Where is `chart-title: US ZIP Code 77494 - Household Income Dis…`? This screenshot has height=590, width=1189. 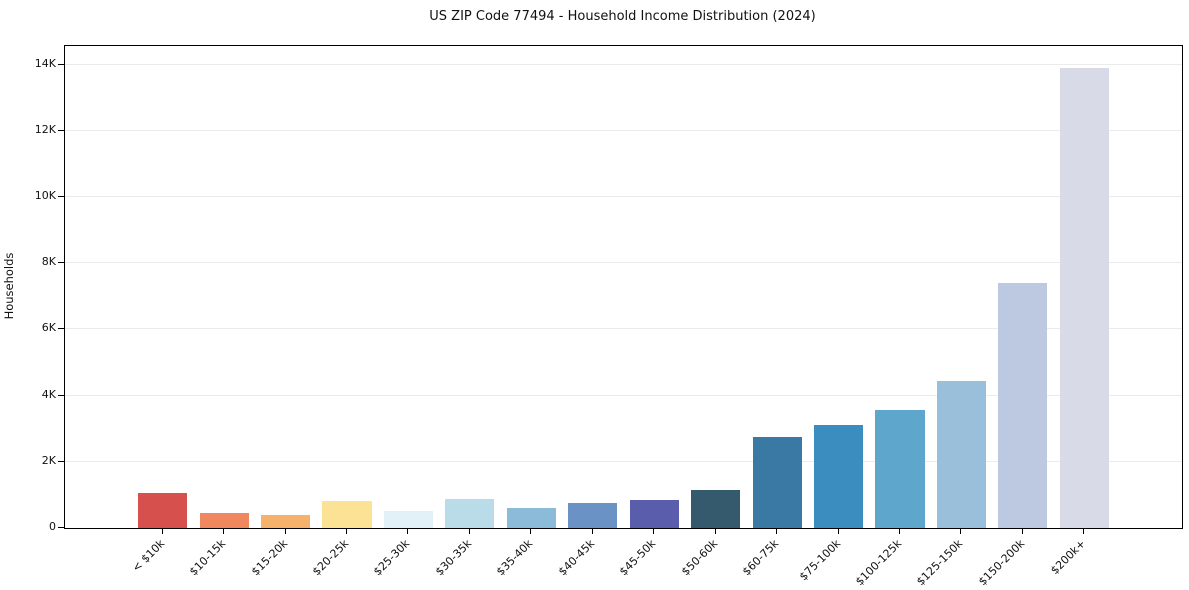 chart-title: US ZIP Code 77494 - Household Income Dis… is located at coordinates (622, 16).